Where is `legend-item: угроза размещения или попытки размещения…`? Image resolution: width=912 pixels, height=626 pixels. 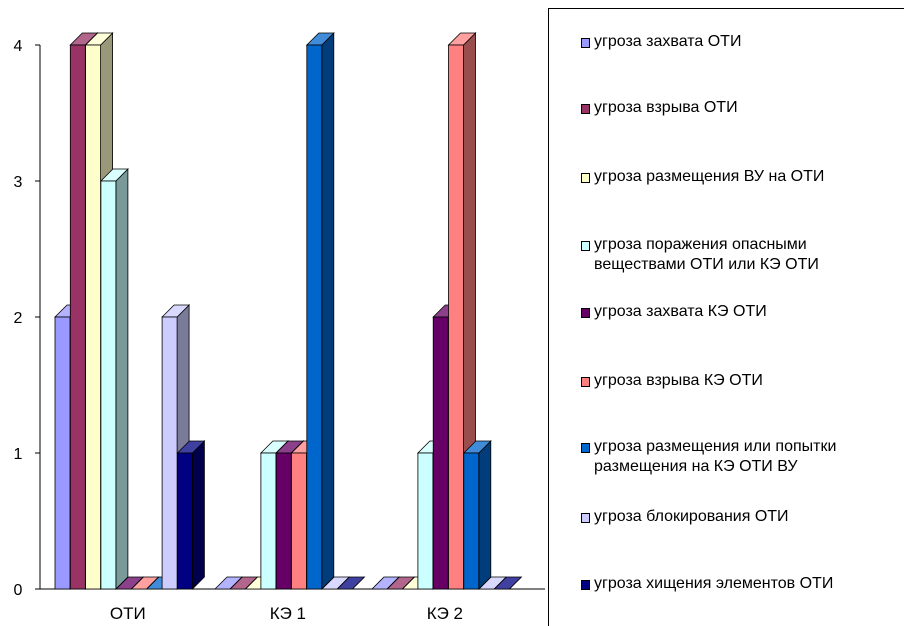 legend-item: угроза размещения или попытки размещения… is located at coordinates (708, 457).